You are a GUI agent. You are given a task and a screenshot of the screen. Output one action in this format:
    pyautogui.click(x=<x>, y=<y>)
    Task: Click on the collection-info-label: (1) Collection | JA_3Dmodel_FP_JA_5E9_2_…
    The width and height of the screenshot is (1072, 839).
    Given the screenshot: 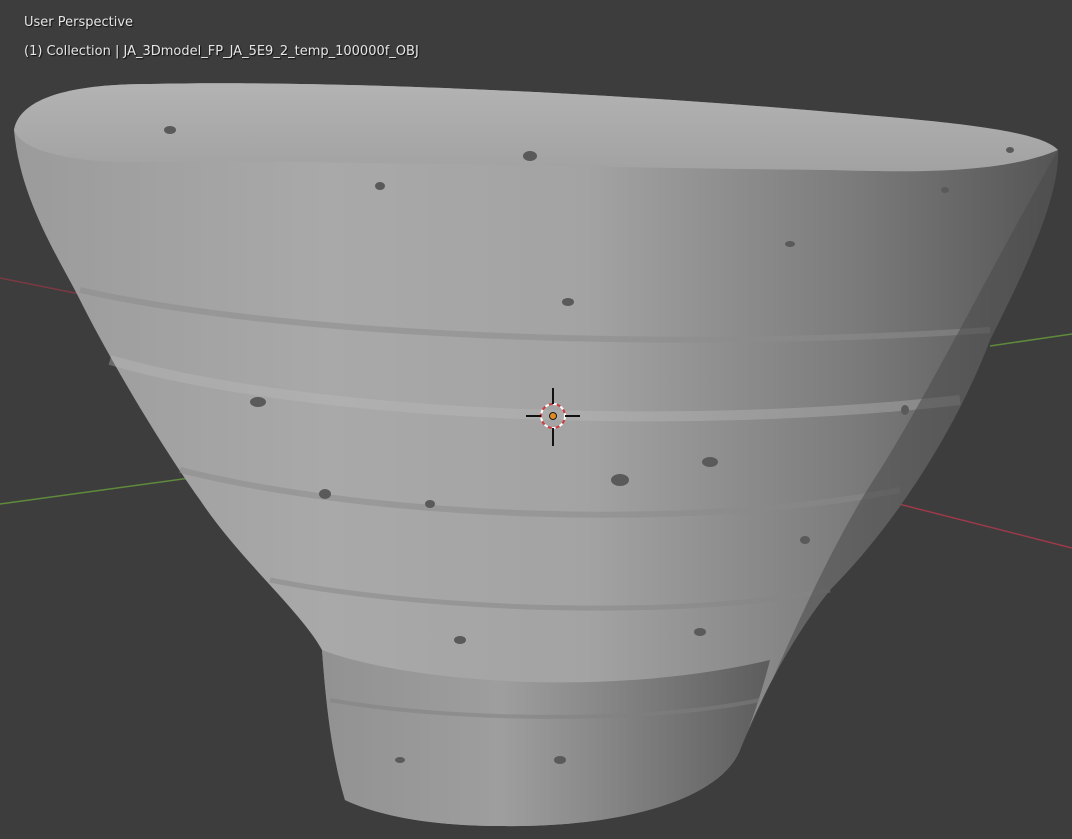 What is the action you would take?
    pyautogui.click(x=221, y=51)
    